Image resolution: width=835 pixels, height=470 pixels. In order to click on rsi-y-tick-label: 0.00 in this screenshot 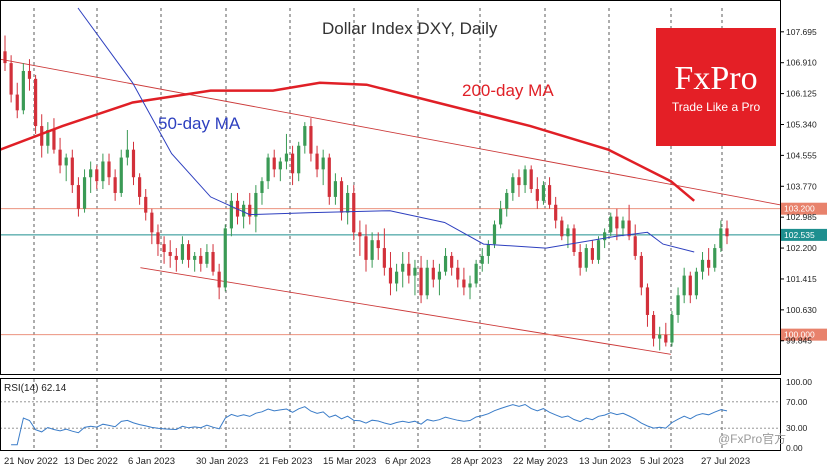, I will do `click(794, 448)`.